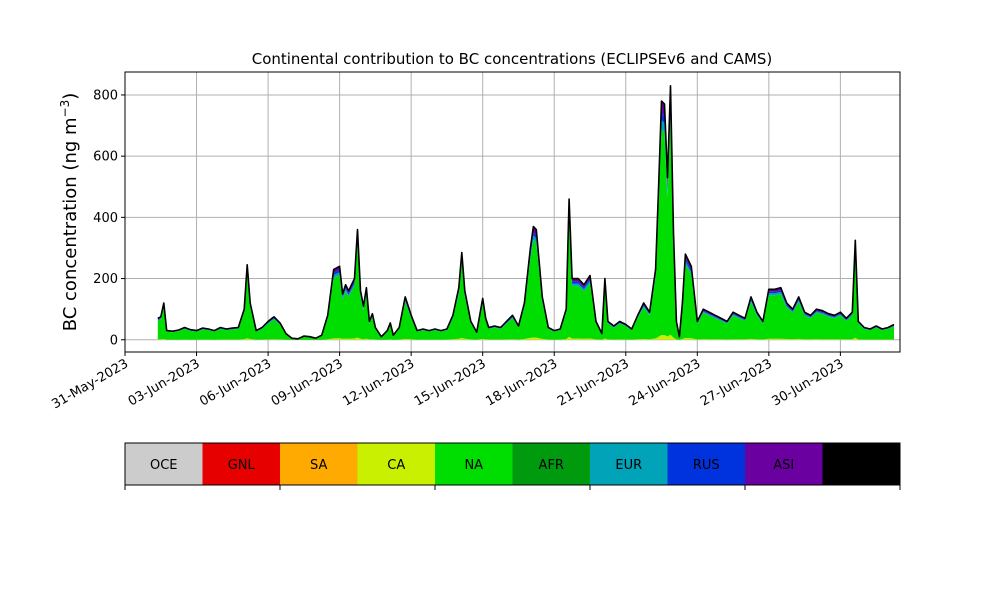  Describe the element at coordinates (70, 96) in the screenshot. I see `y-axis-label-close: )` at that location.